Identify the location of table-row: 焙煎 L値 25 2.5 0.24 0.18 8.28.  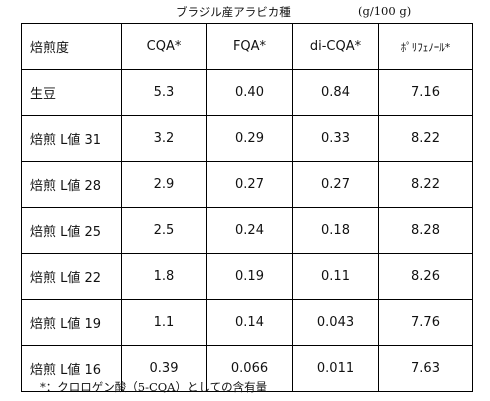
(247, 230).